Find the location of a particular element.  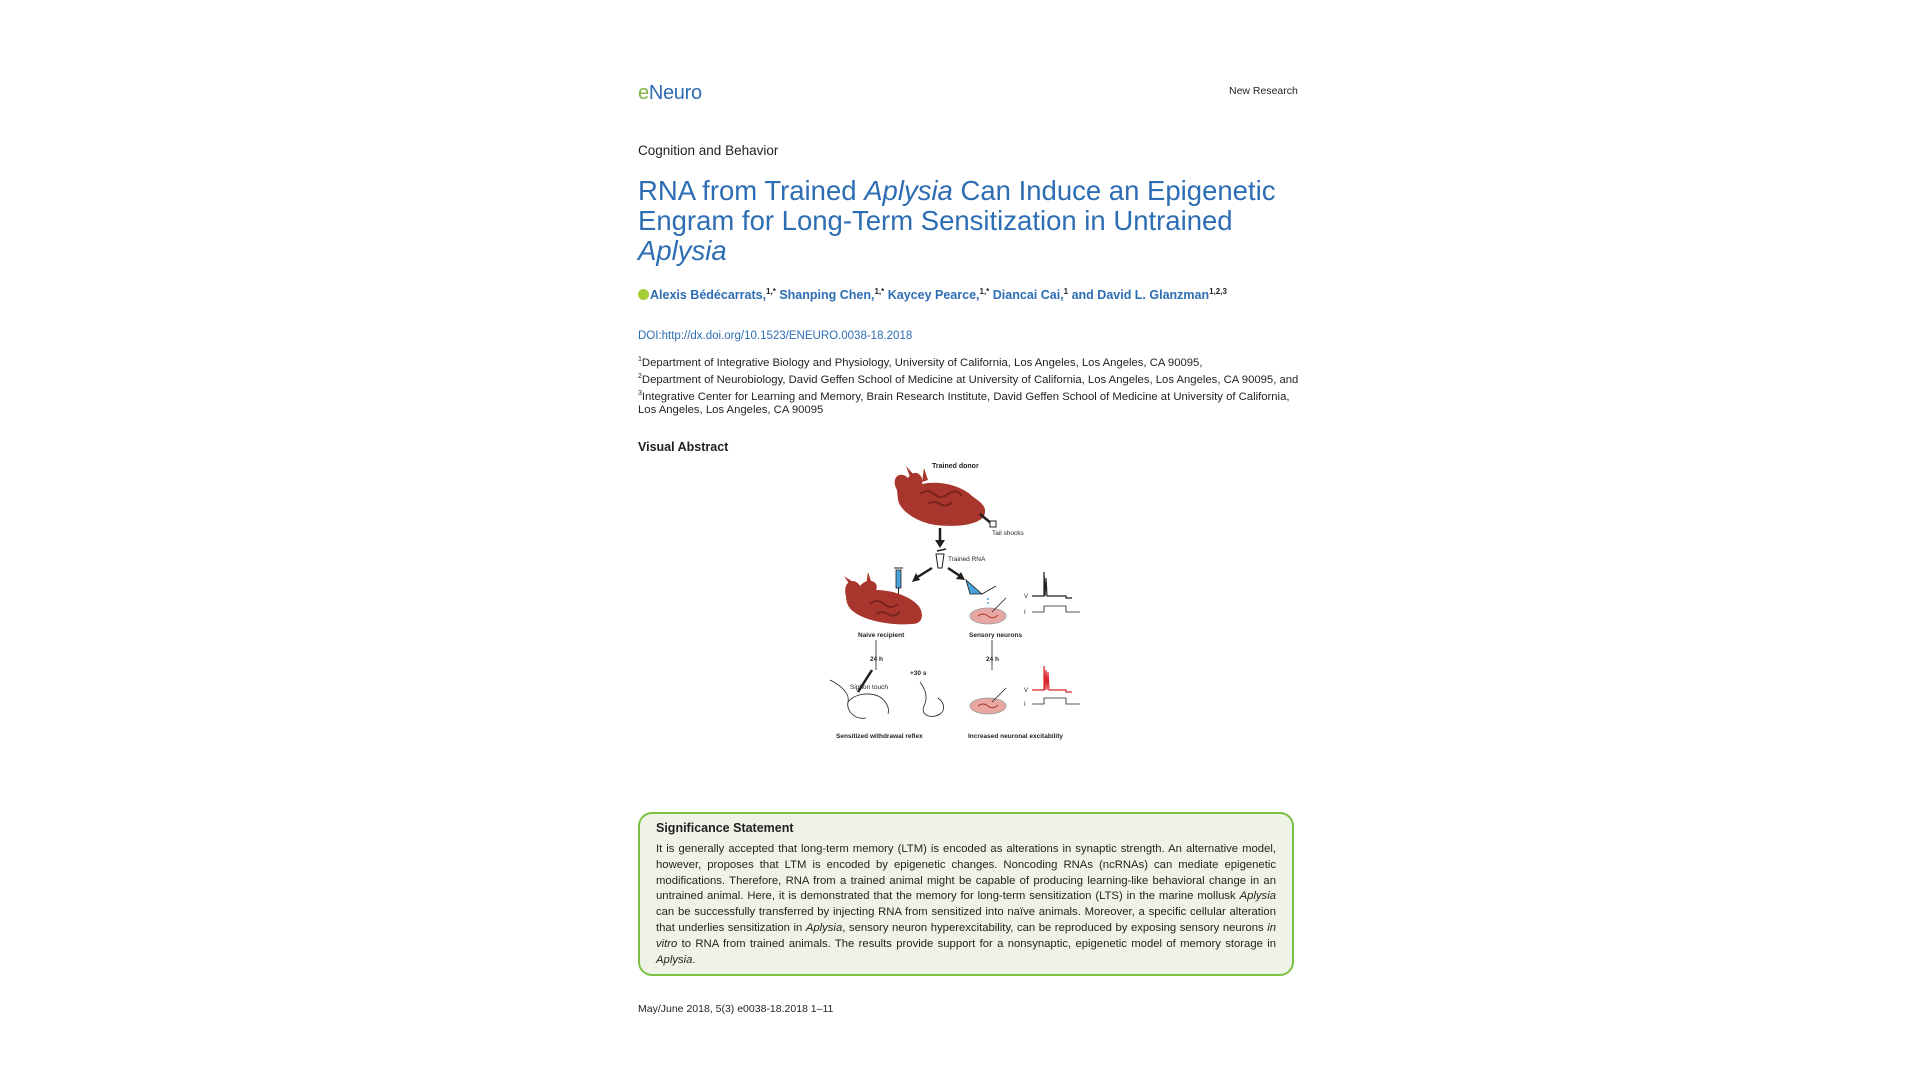

pipette-icon is located at coordinates (981, 592).